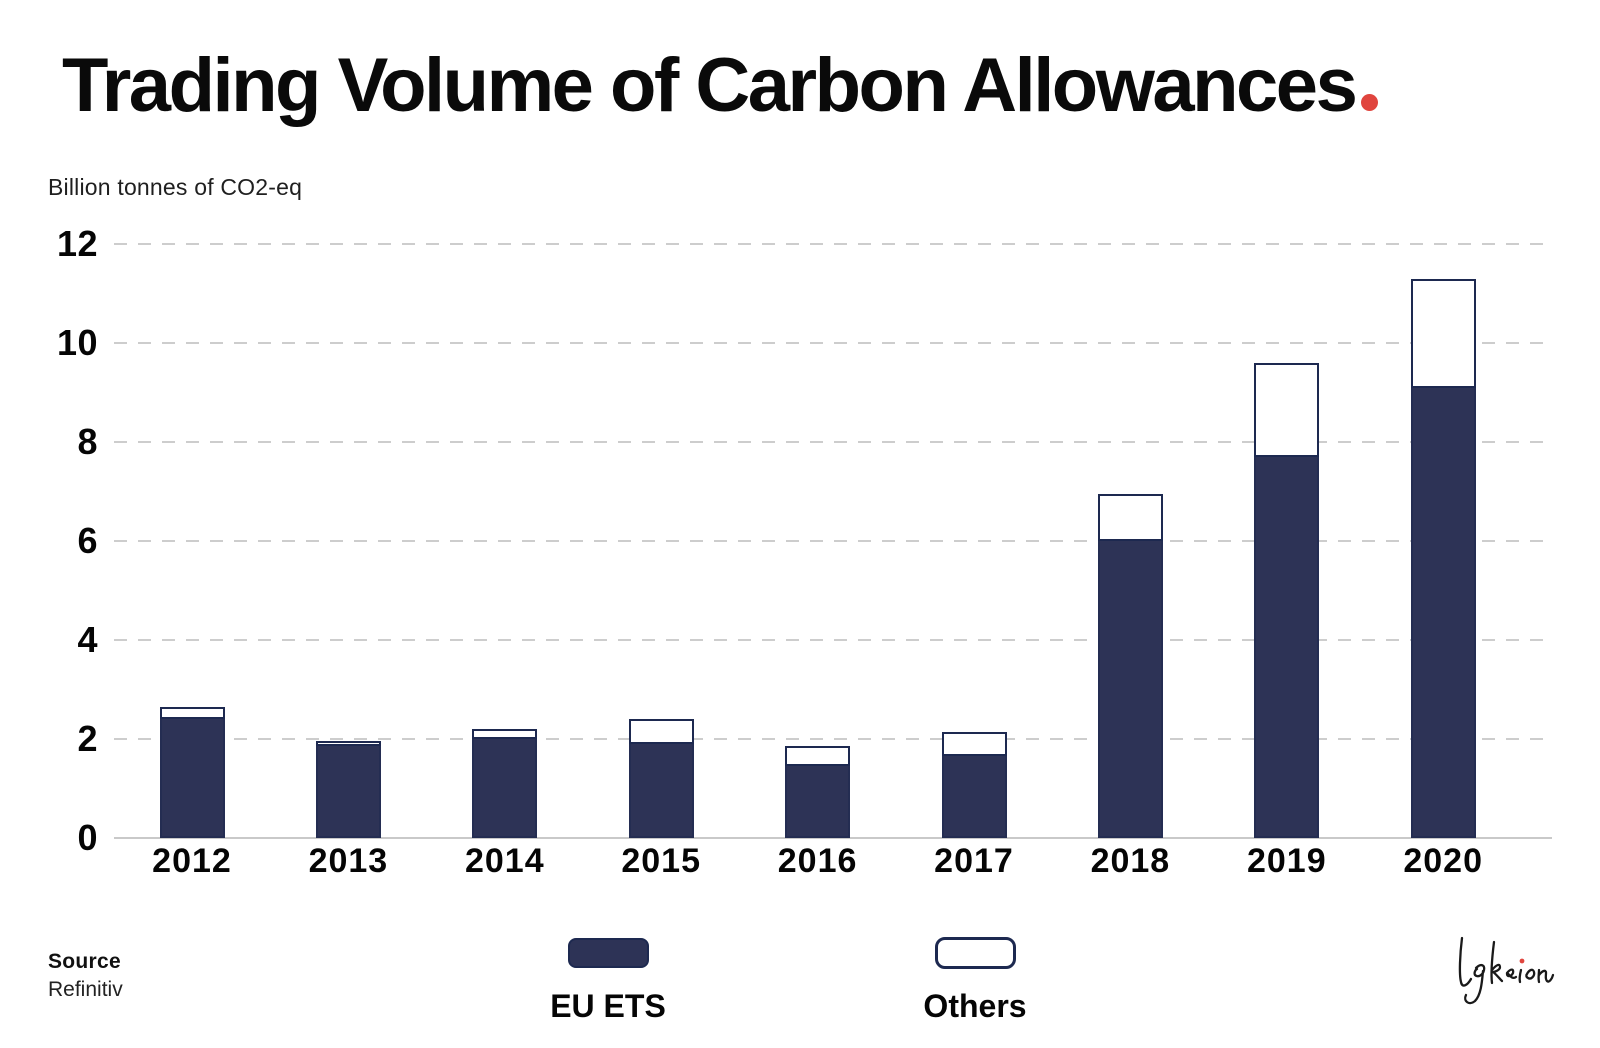  I want to click on bar-segment-others-2015, so click(661, 731).